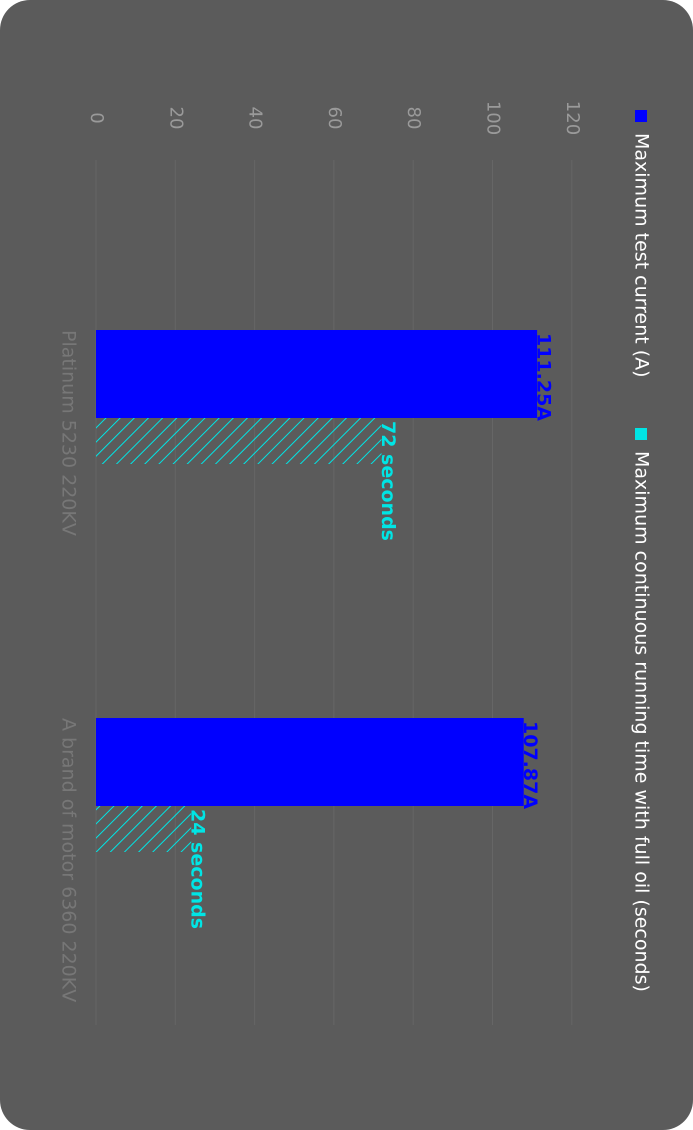 The width and height of the screenshot is (693, 1130). What do you see at coordinates (493, 118) in the screenshot?
I see `value-tick-label: 100` at bounding box center [493, 118].